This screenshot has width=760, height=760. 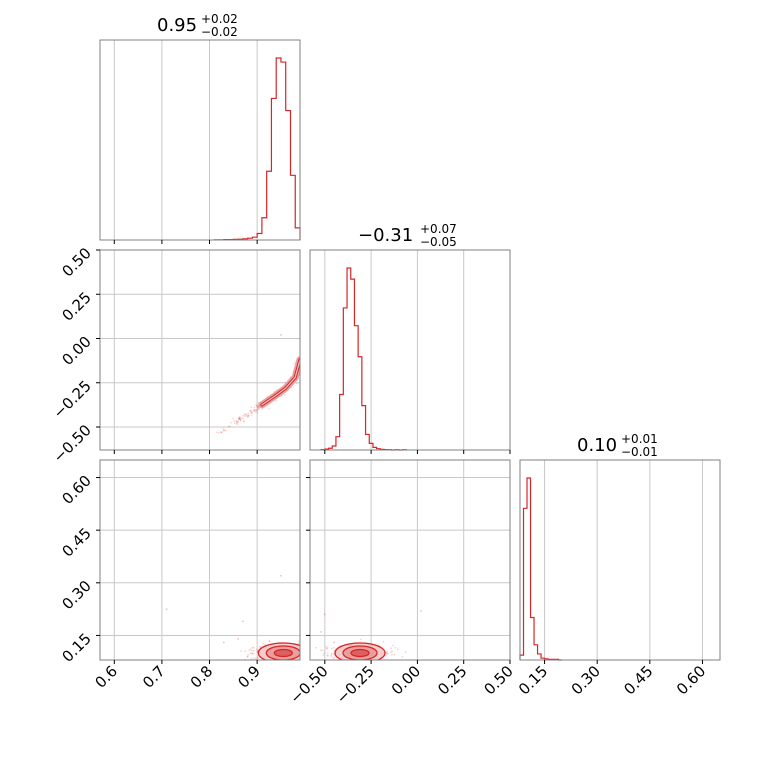 What do you see at coordinates (202, 677) in the screenshot?
I see `x-tick-label: 0.8` at bounding box center [202, 677].